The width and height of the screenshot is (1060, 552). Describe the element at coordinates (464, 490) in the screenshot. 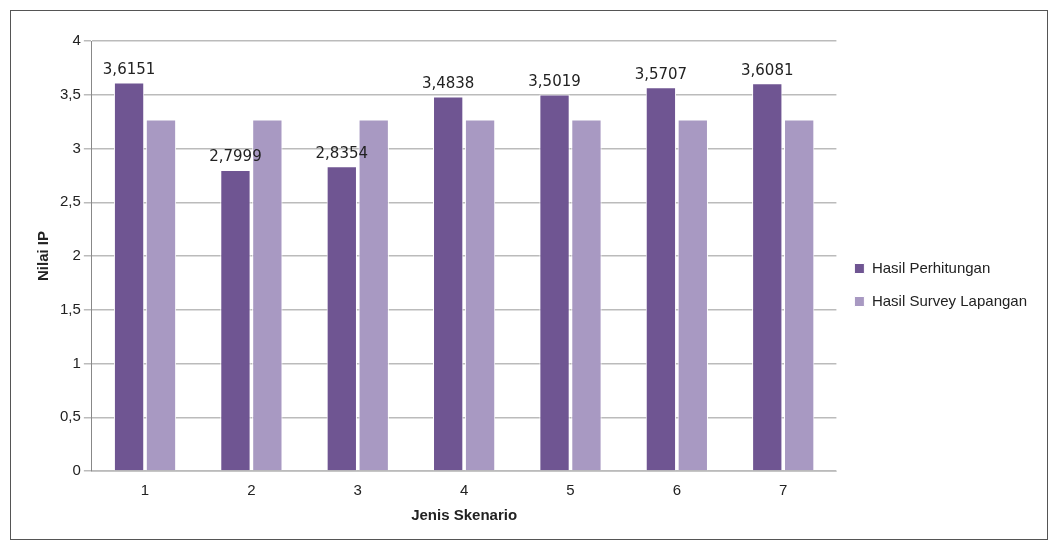

I see `x-tick-label: 4` at that location.